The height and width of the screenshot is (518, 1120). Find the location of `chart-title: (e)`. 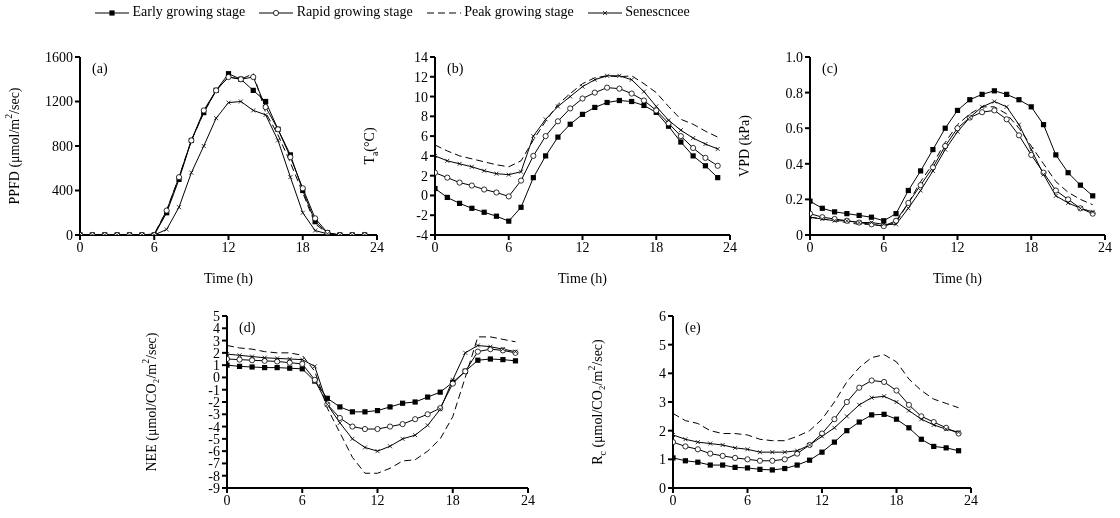

chart-title: (e) is located at coordinates (693, 328).